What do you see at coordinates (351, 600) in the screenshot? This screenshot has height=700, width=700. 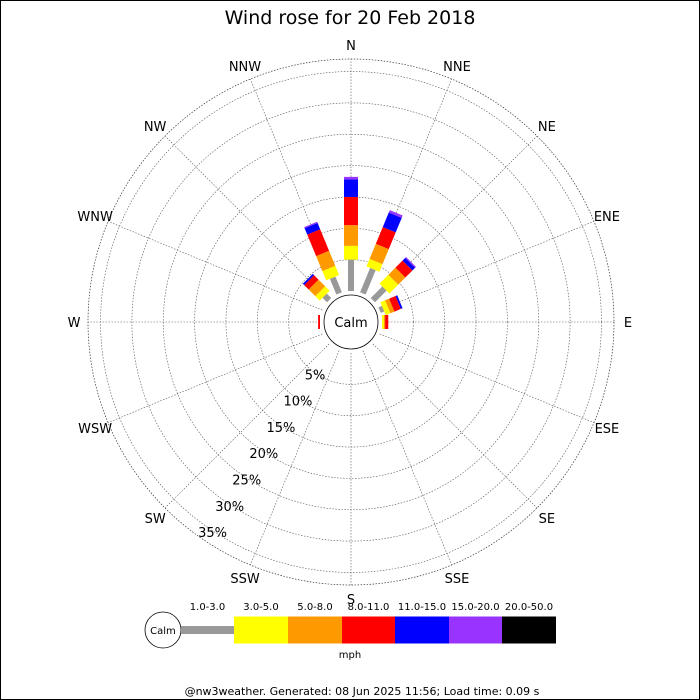 I see `direction-label: S` at bounding box center [351, 600].